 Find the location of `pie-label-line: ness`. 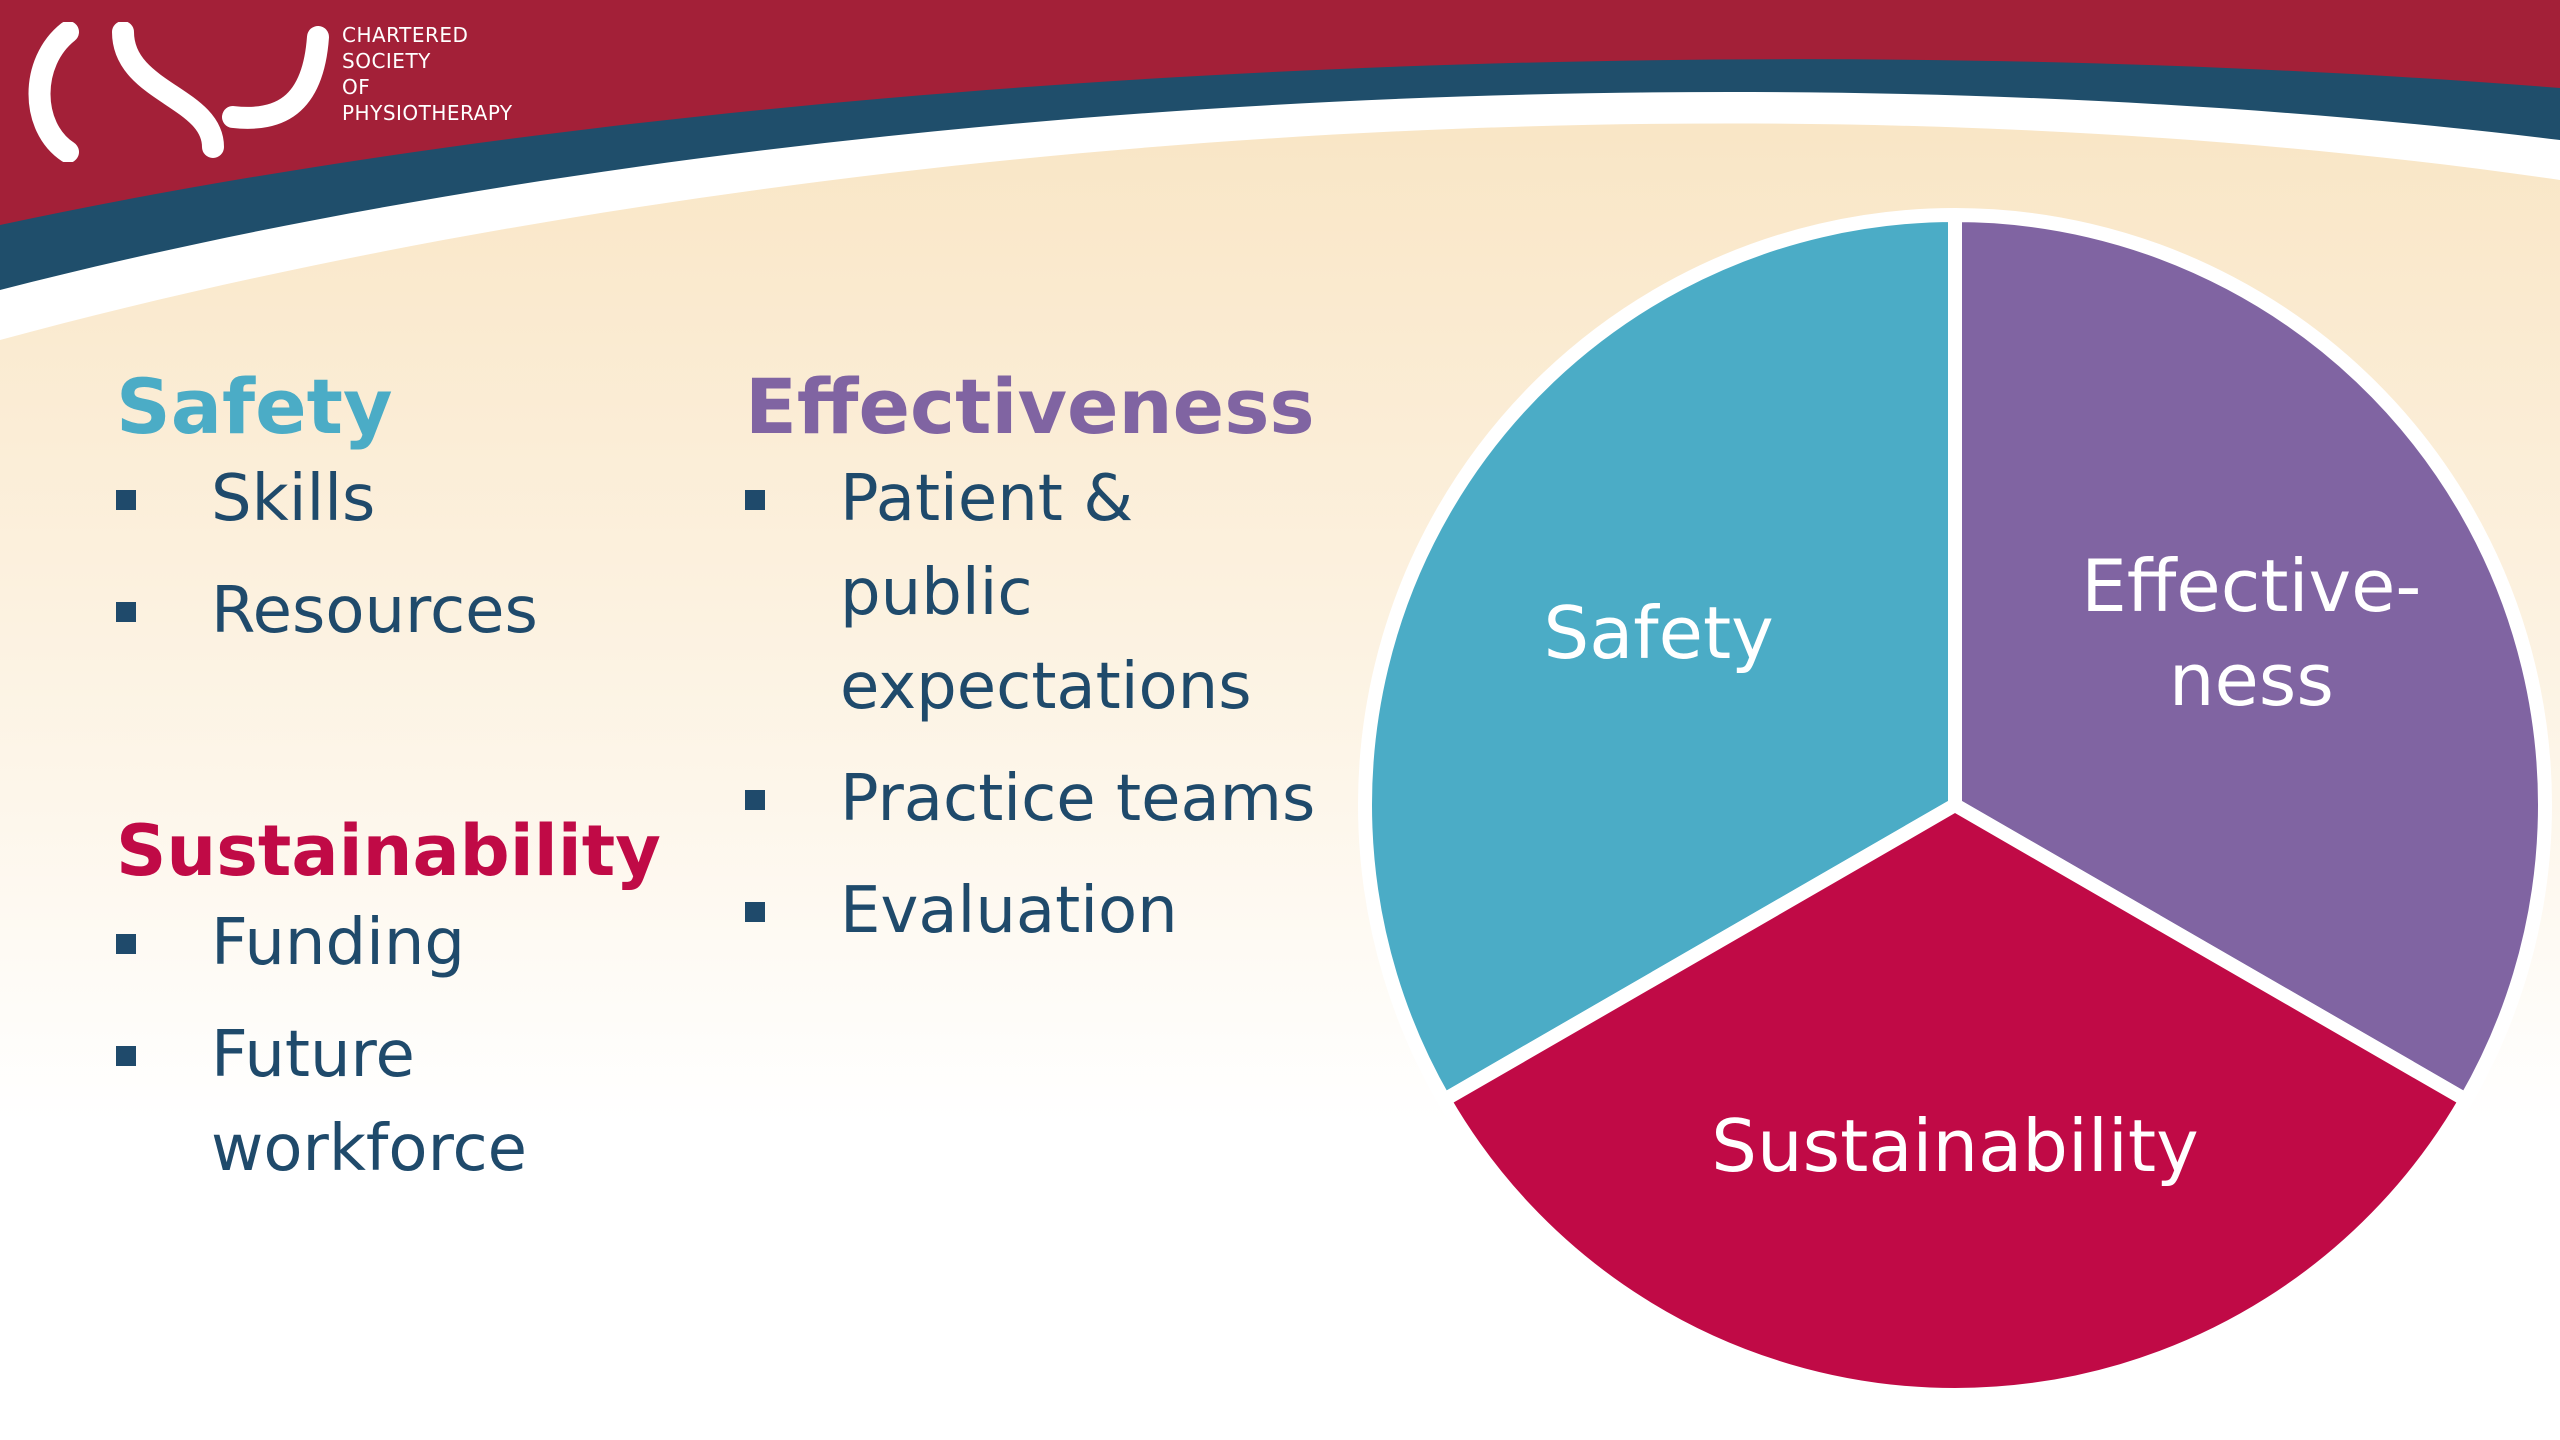

pie-label-line: ness is located at coordinates (2251, 680).